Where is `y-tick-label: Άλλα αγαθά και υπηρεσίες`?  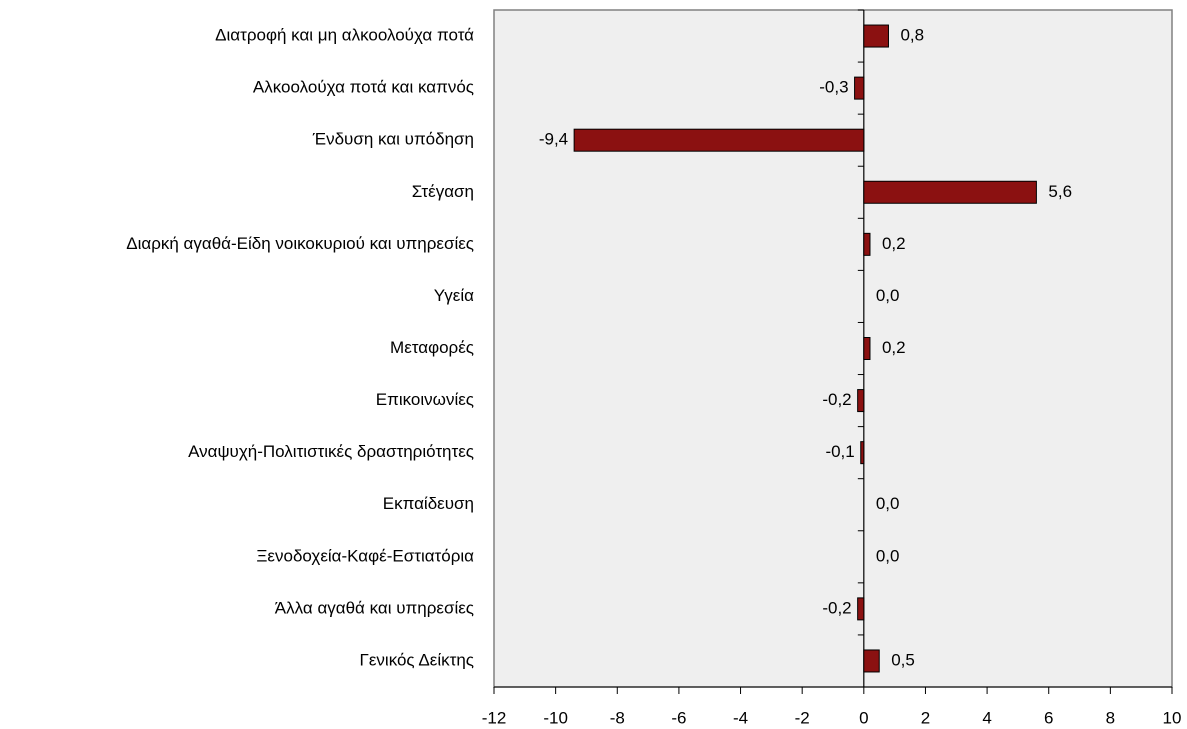
y-tick-label: Άλλα αγαθά και υπηρεσίες is located at coordinates (374, 607).